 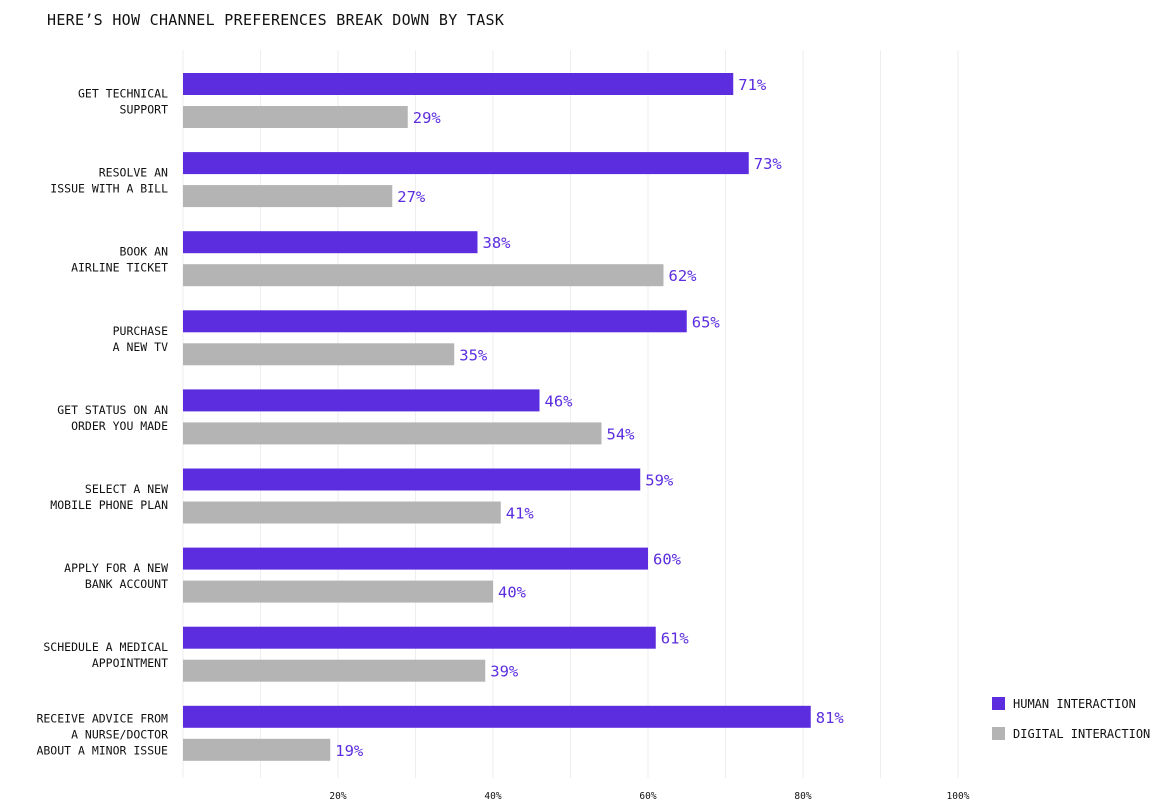 I want to click on category-label: A NURSE/DOCTOR, so click(x=119, y=734).